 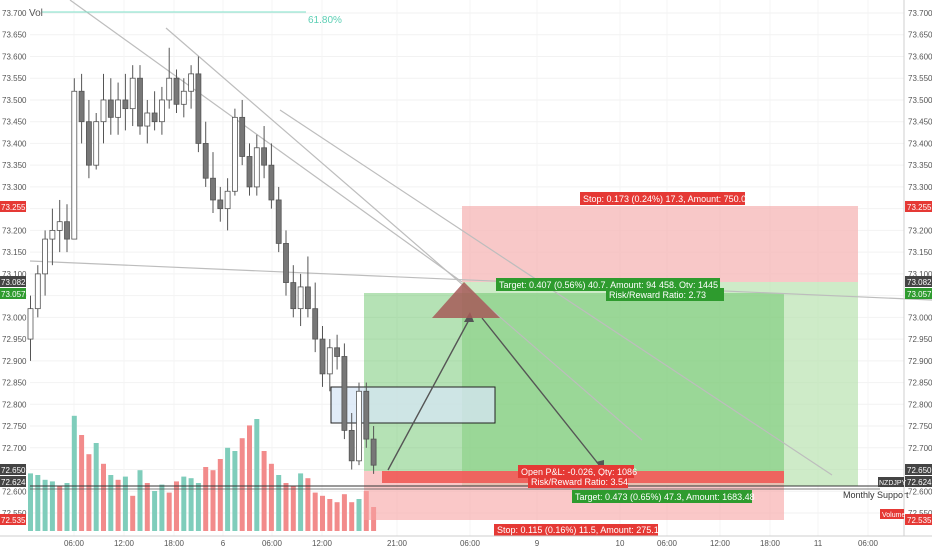 What do you see at coordinates (223, 543) in the screenshot?
I see `time-tick: 6` at bounding box center [223, 543].